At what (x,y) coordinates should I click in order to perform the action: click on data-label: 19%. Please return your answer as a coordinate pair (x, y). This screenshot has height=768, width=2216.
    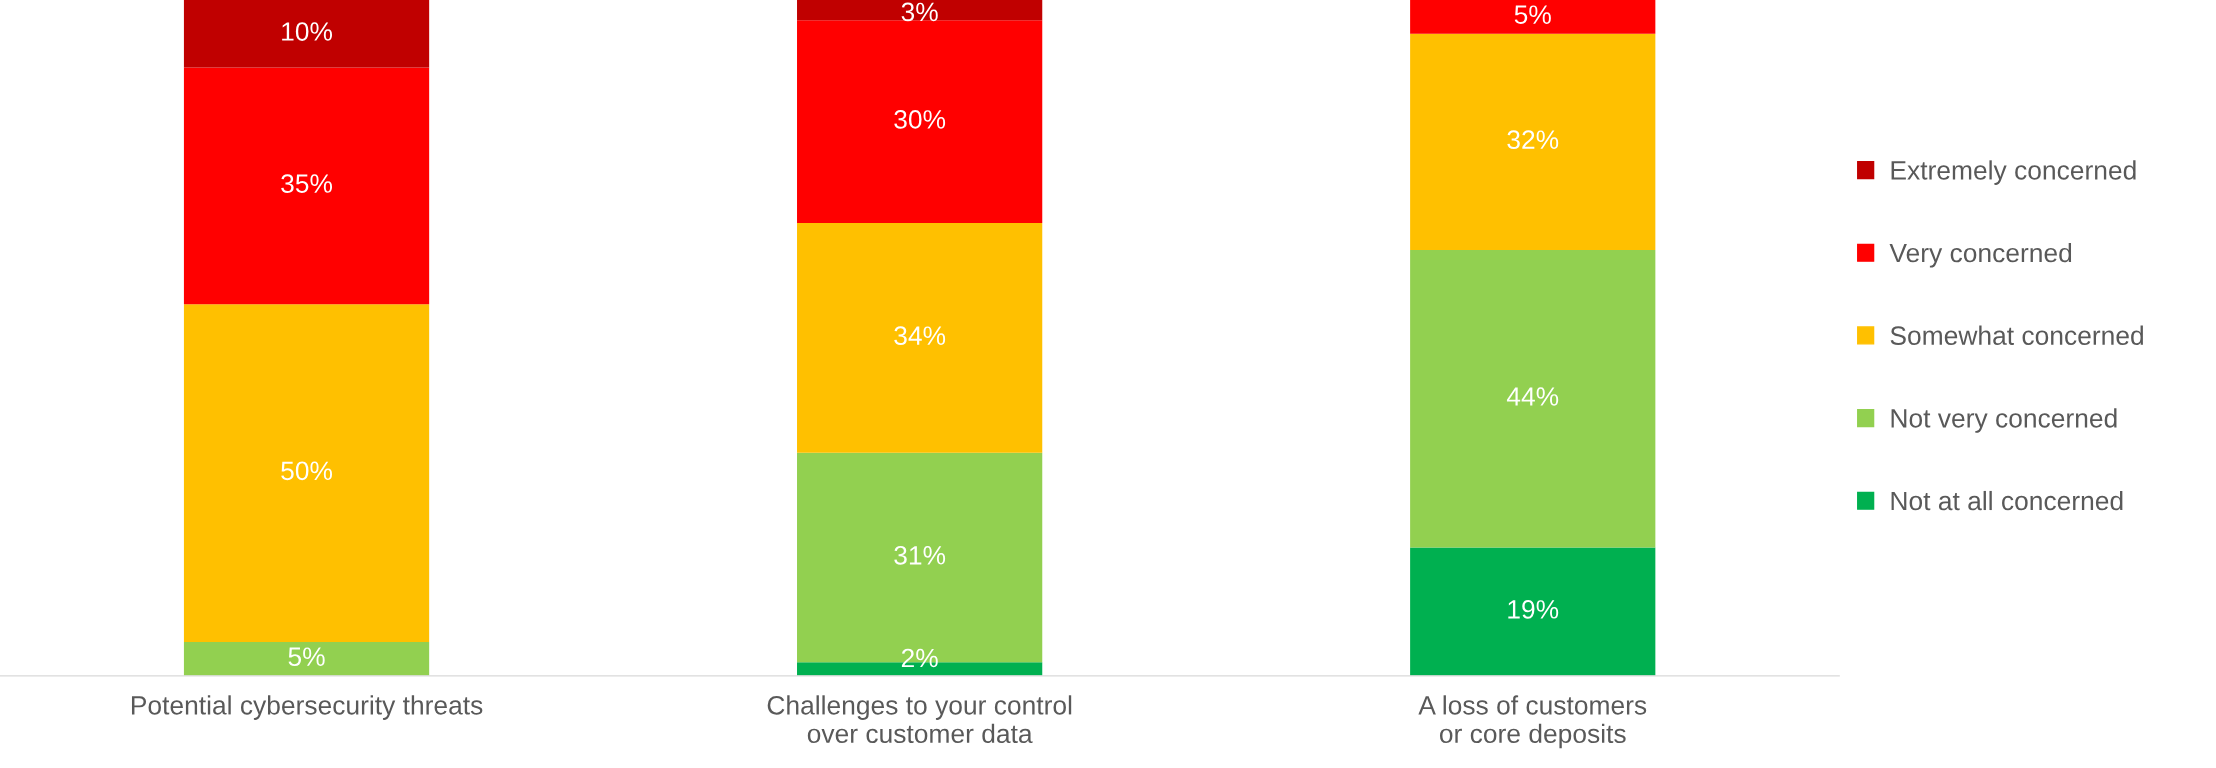
    Looking at the image, I should click on (1533, 609).